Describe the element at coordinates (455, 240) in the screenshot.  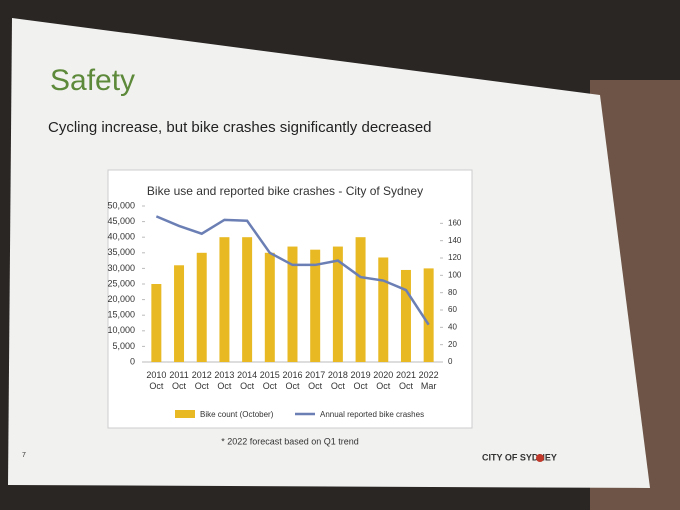
I see `y2-tick-label: 140` at that location.